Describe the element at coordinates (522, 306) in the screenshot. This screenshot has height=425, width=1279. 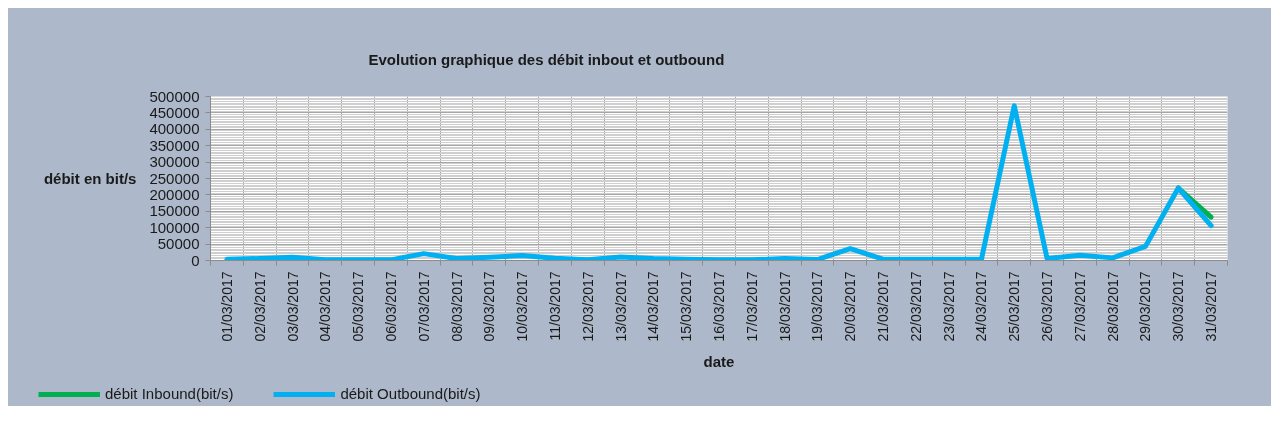
I see `x-tick-label: 10/03/2017` at that location.